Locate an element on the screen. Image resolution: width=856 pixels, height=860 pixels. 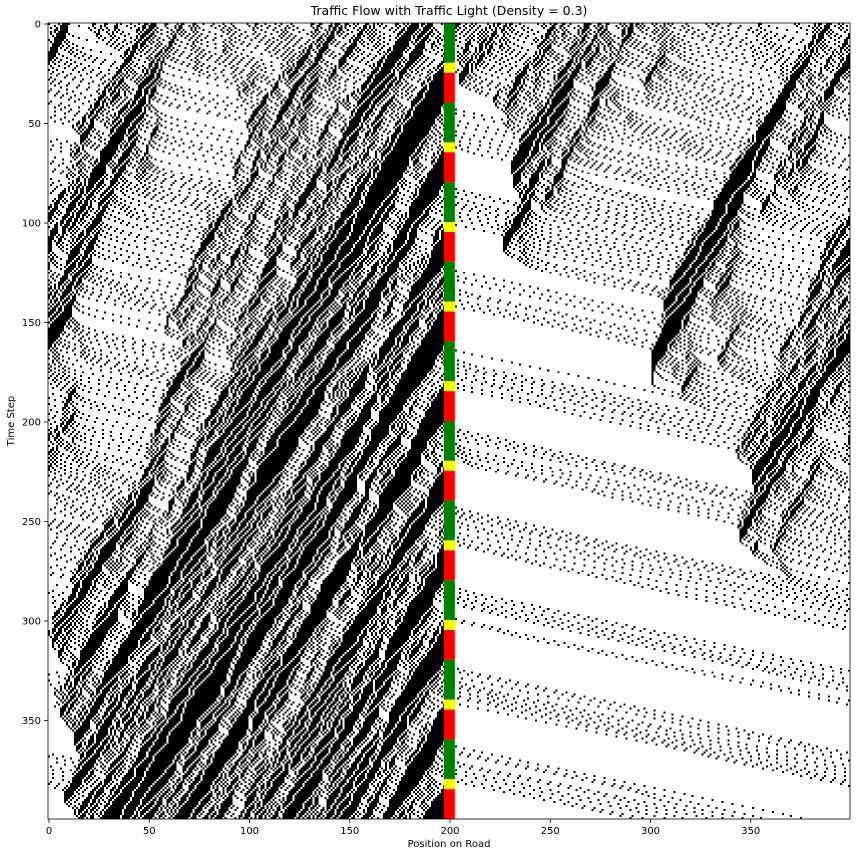
y-tick-label: 250 is located at coordinates (31, 522).